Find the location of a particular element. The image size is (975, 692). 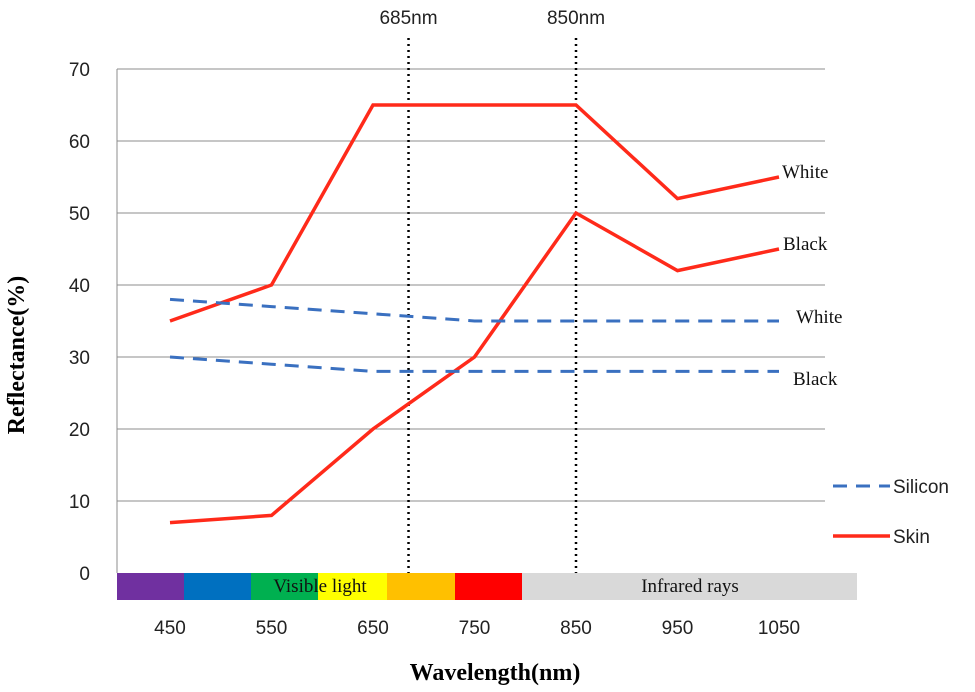

x-tick-550: 550 is located at coordinates (272, 628).